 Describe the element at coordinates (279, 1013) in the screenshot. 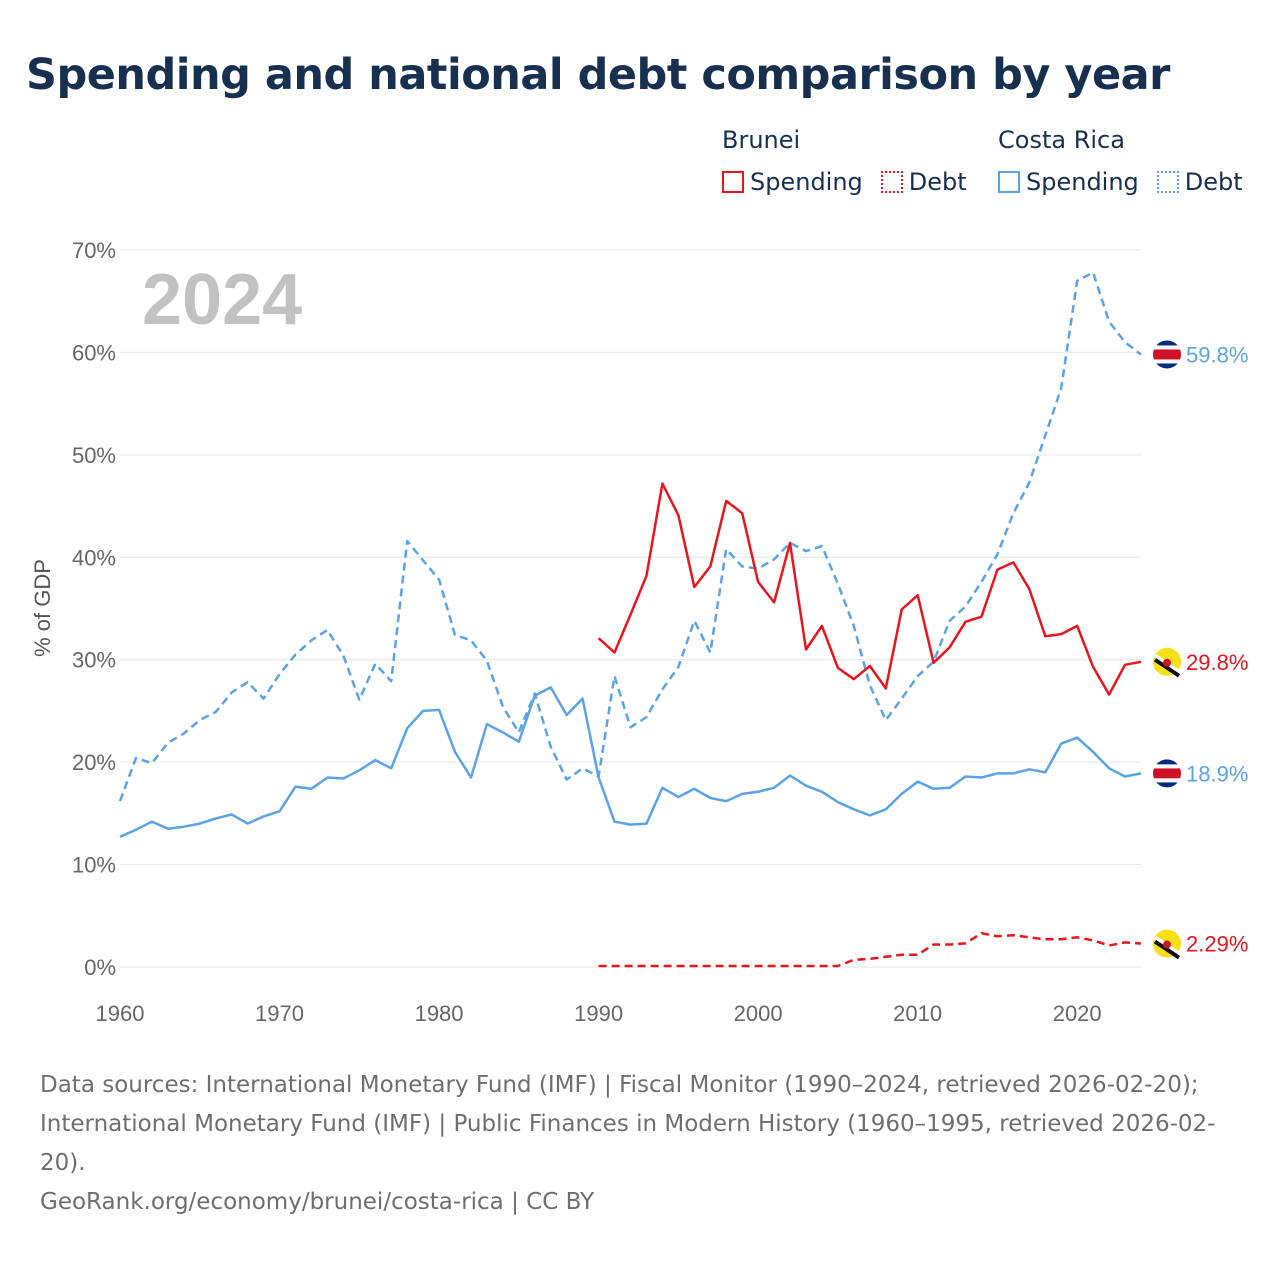

I see `x-tick-label: 1970` at that location.